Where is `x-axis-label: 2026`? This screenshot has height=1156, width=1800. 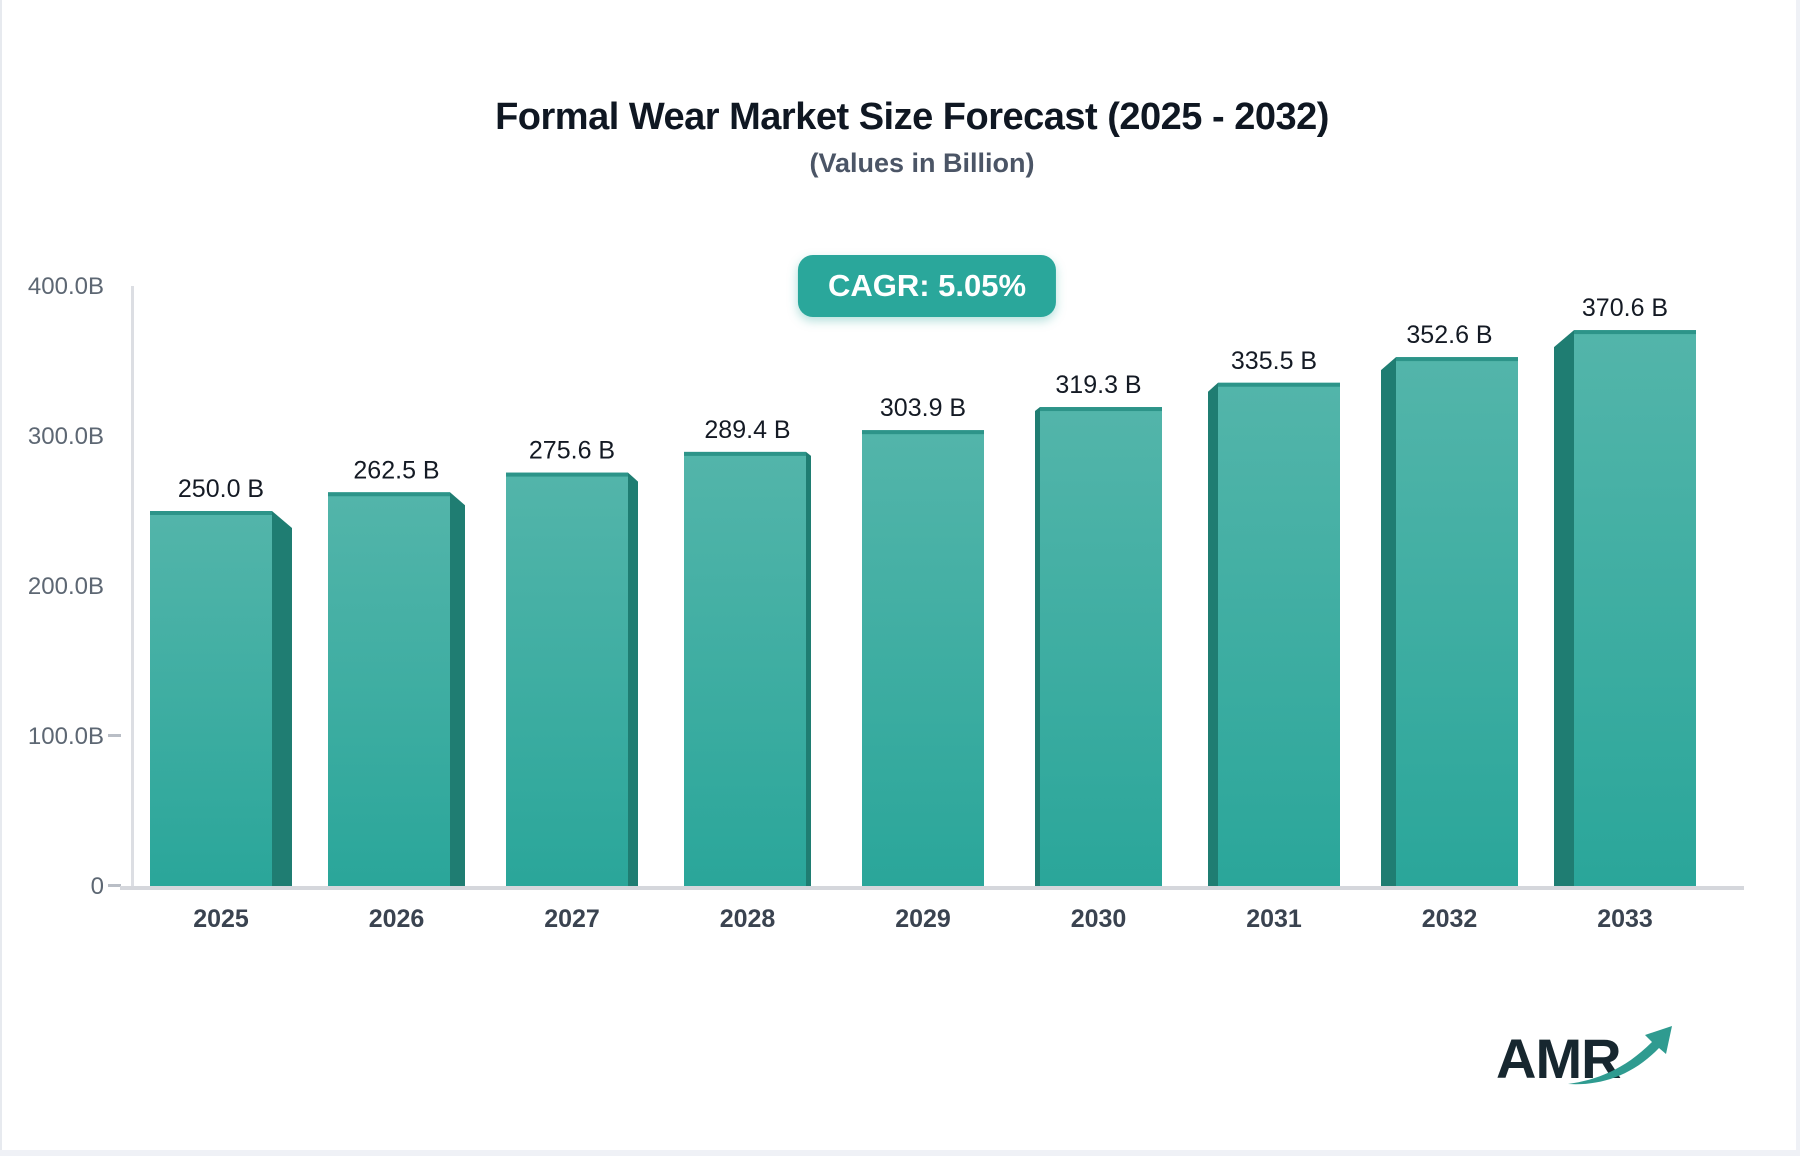 x-axis-label: 2026 is located at coordinates (397, 919).